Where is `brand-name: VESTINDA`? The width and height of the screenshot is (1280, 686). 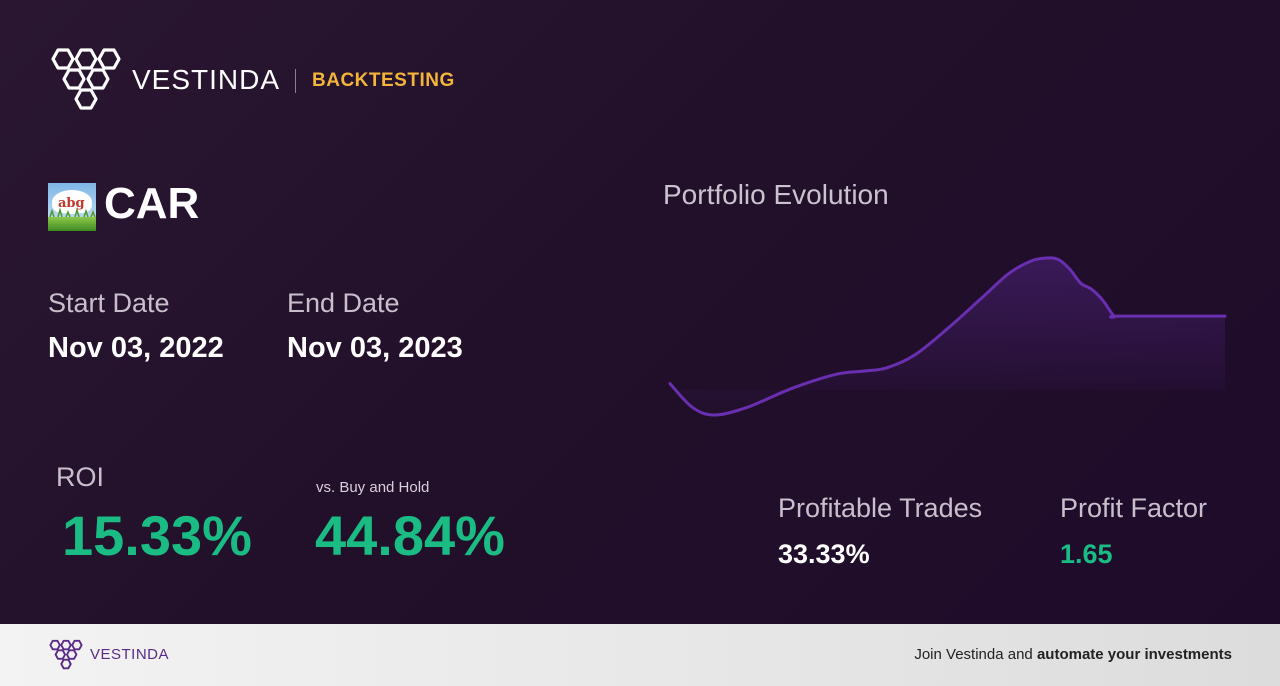 brand-name: VESTINDA is located at coordinates (206, 79).